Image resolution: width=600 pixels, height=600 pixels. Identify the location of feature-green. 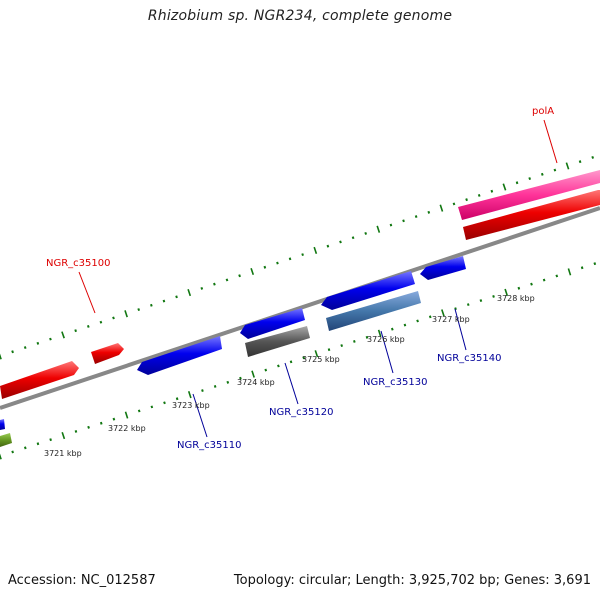
(6, 440).